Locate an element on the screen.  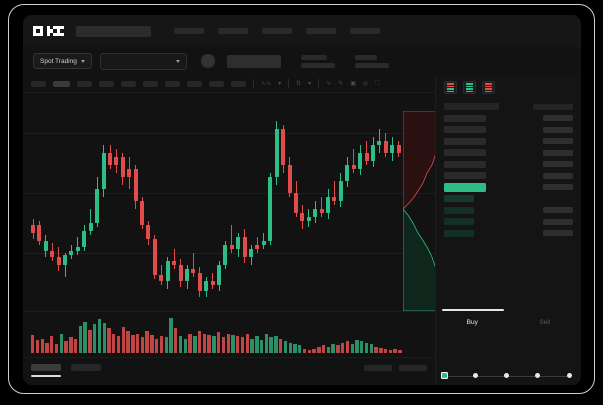
orderbook-price-cell is located at coordinates (465, 164).